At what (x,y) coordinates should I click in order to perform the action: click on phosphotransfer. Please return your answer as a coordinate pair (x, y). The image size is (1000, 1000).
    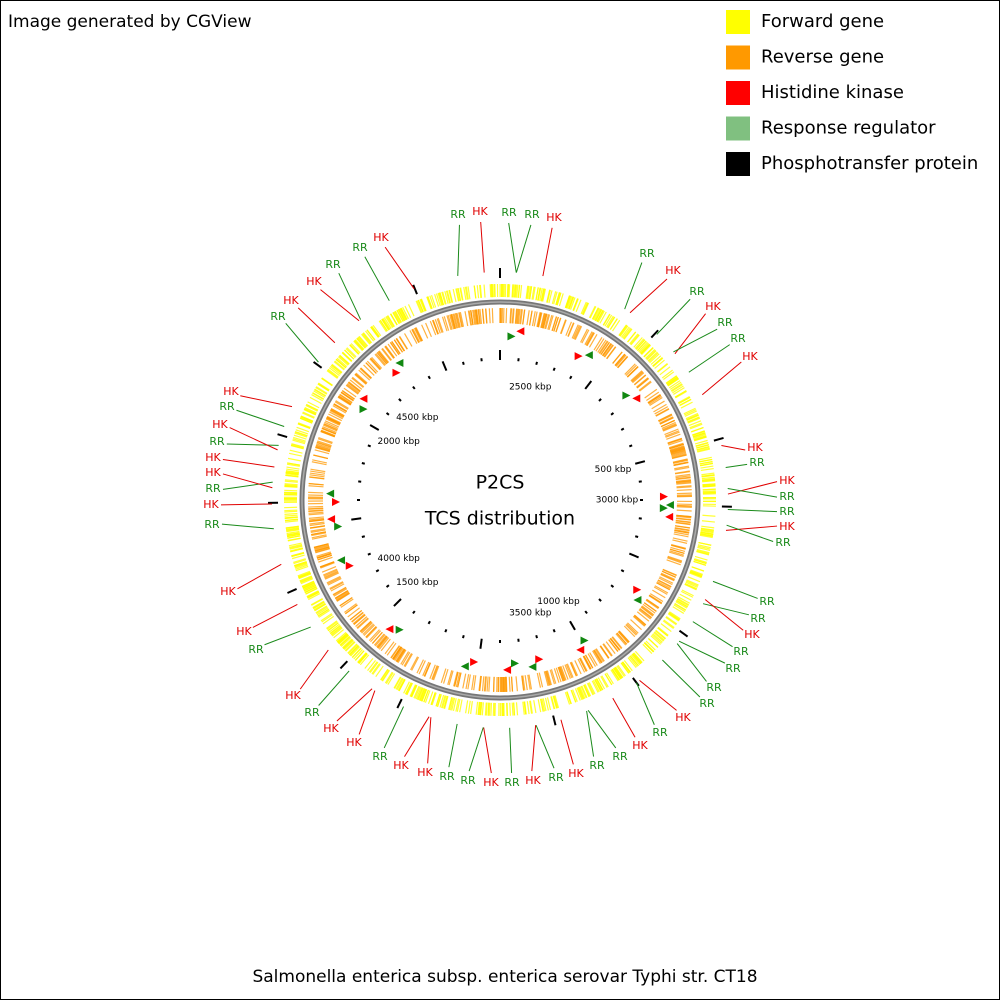
    Looking at the image, I should click on (415, 289).